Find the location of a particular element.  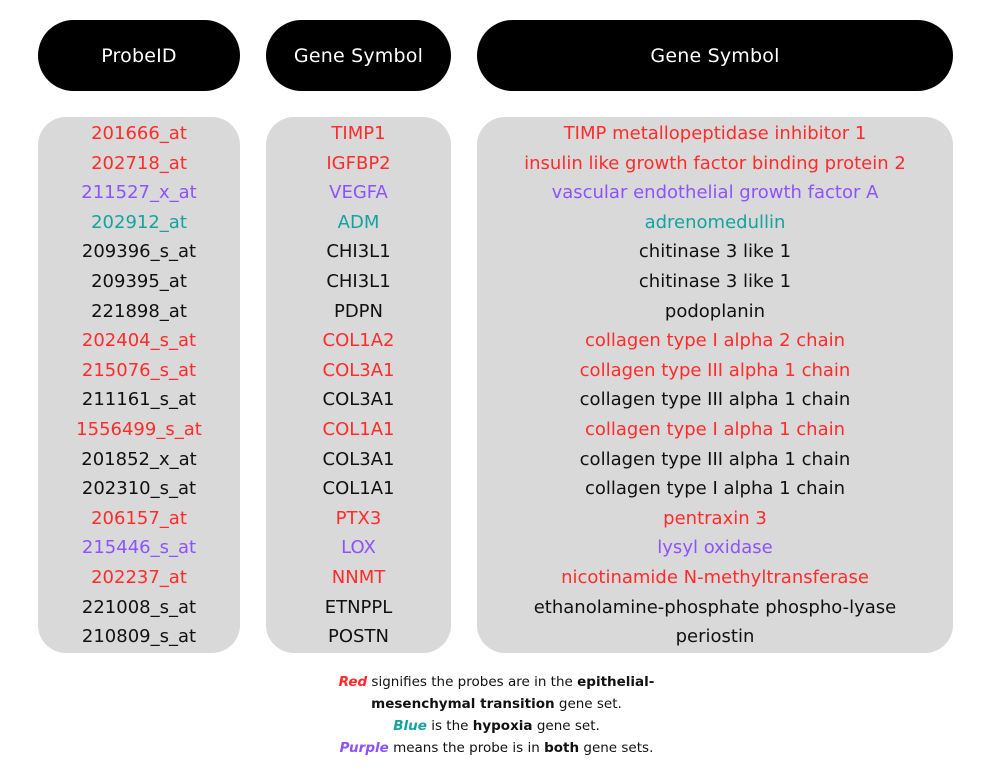

gene-symbol-cell: COL1A2 is located at coordinates (358, 341).